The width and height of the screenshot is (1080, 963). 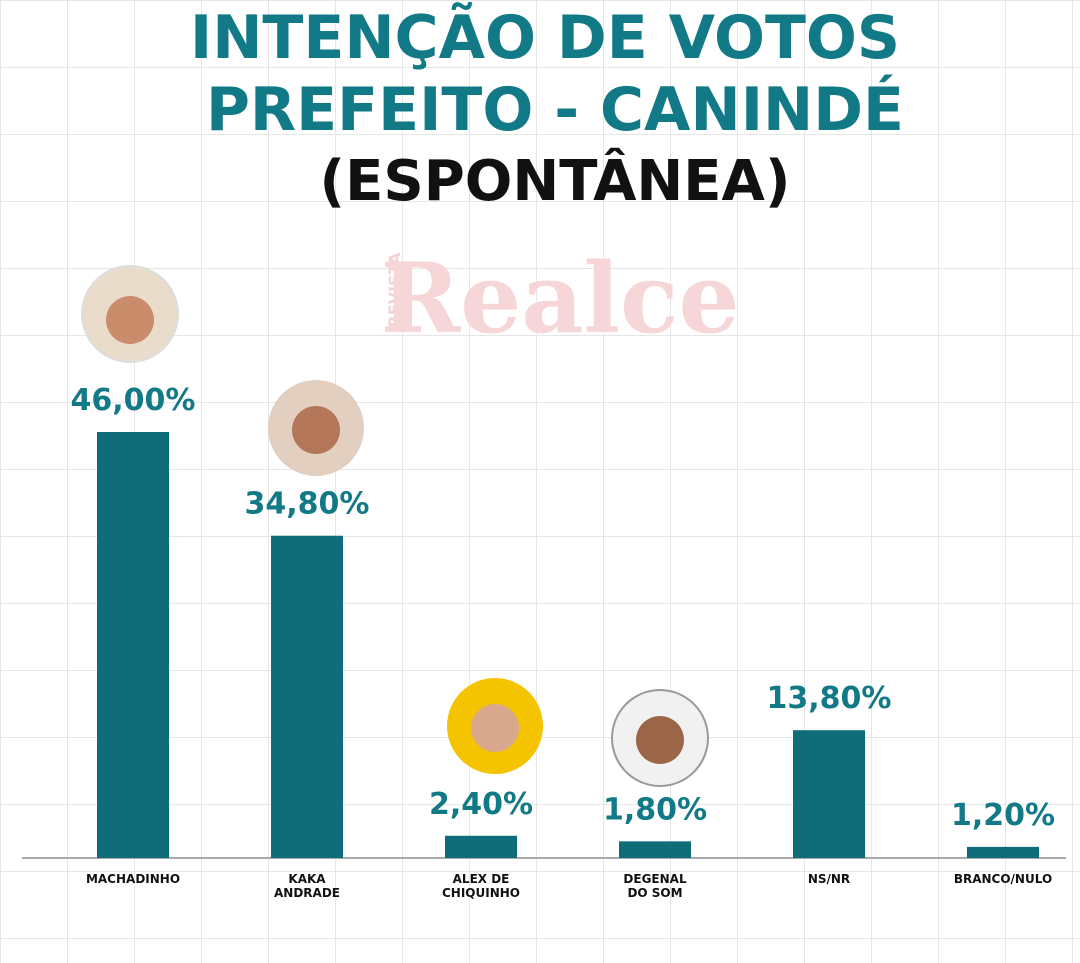 What do you see at coordinates (655, 809) in the screenshot?
I see `value-label: 1,80%` at bounding box center [655, 809].